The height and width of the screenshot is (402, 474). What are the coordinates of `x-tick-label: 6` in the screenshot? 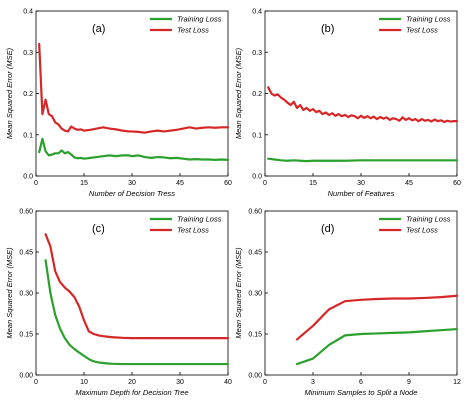 It's located at (361, 382).